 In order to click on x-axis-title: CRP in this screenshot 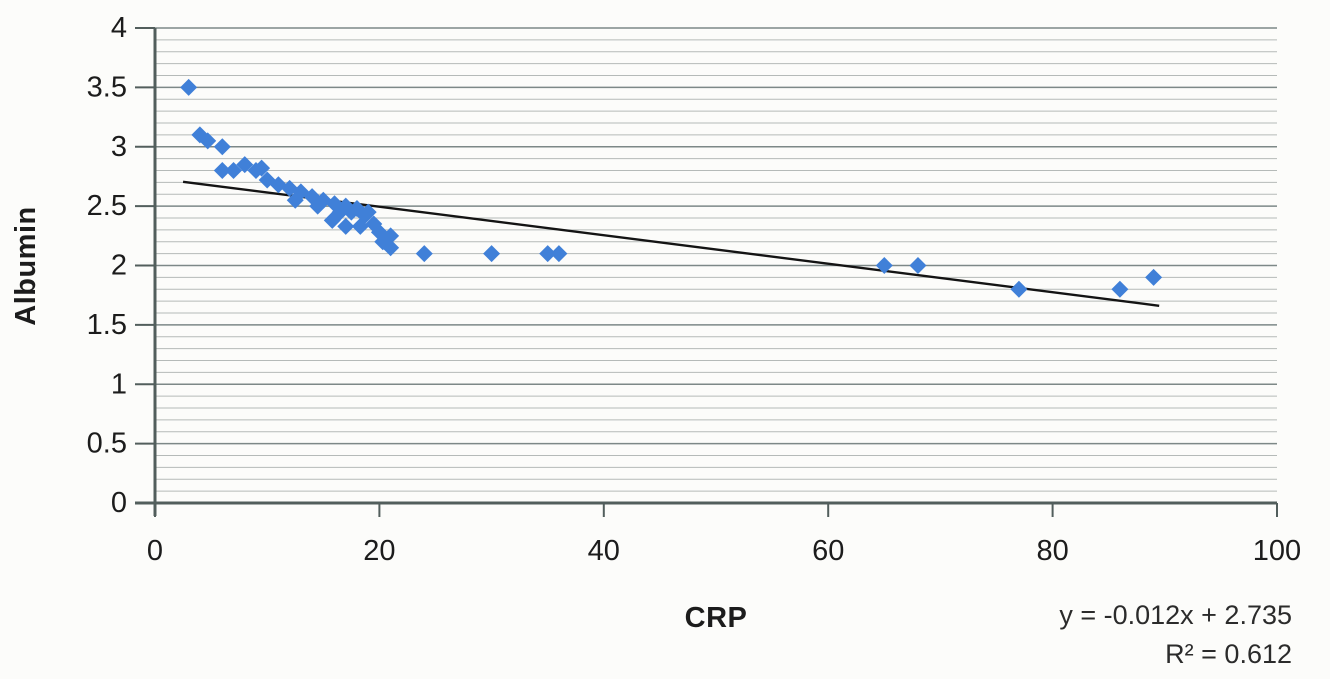, I will do `click(716, 618)`.